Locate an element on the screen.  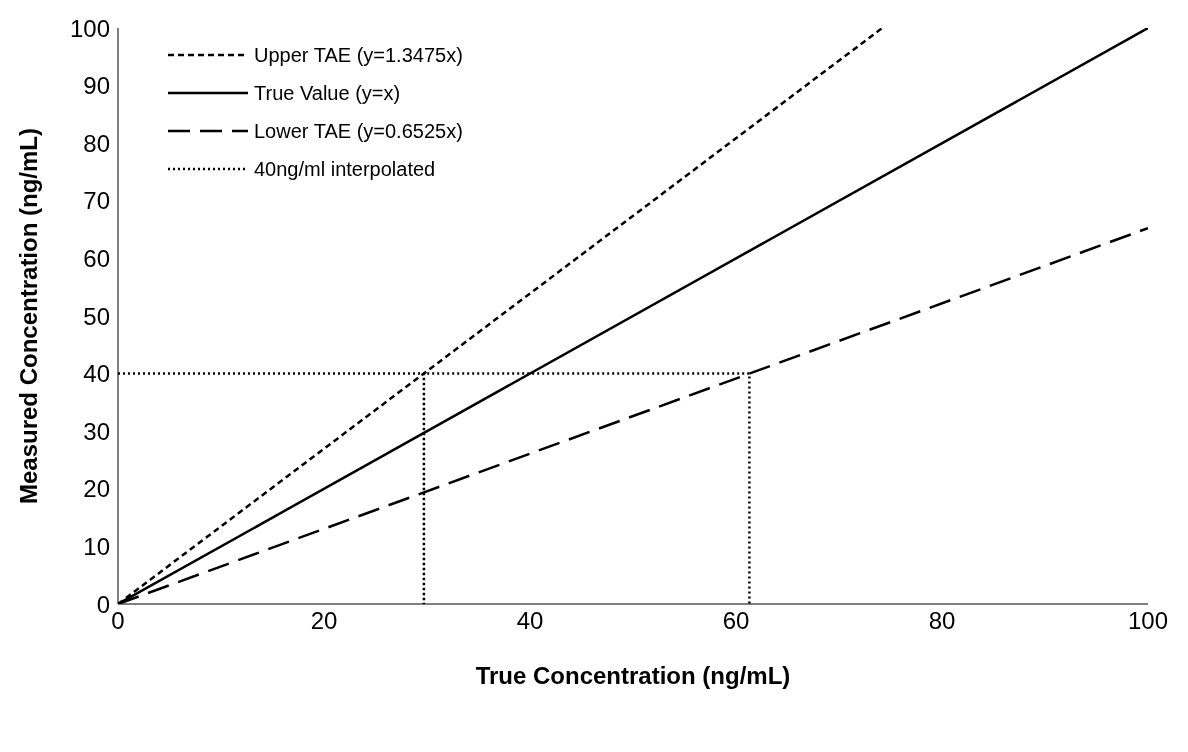
y-tick-label: 30 is located at coordinates (96, 431).